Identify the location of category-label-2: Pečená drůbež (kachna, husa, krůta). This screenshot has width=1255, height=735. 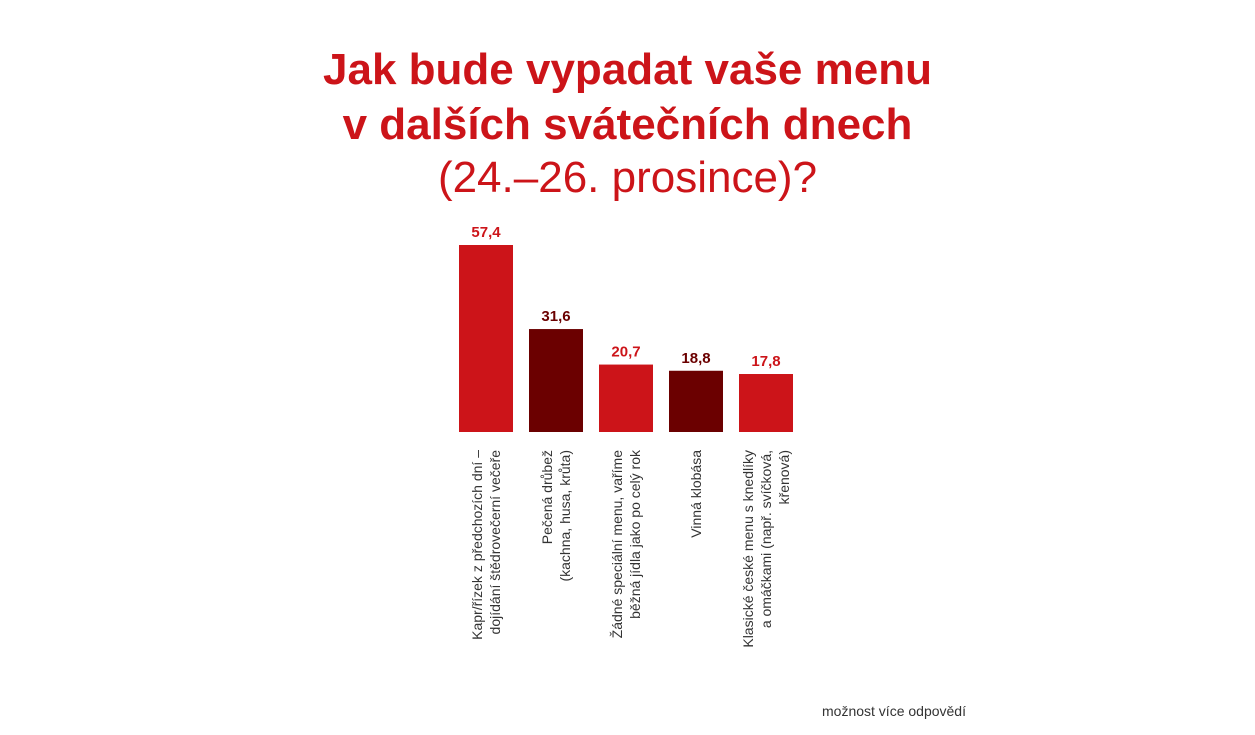
(556, 516).